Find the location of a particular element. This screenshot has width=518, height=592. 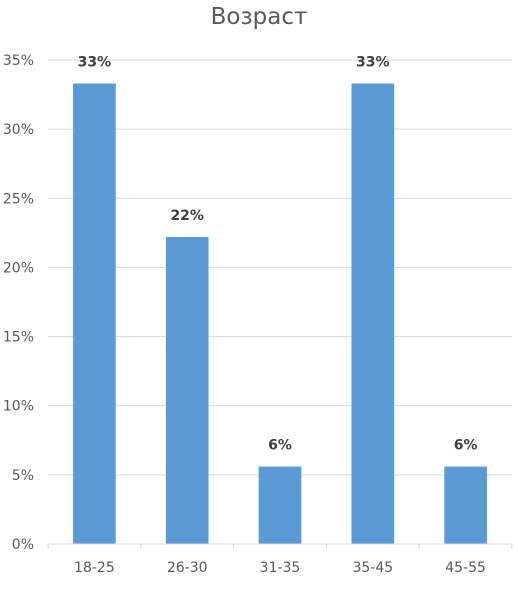

y-tick-label: 20% is located at coordinates (18, 268).